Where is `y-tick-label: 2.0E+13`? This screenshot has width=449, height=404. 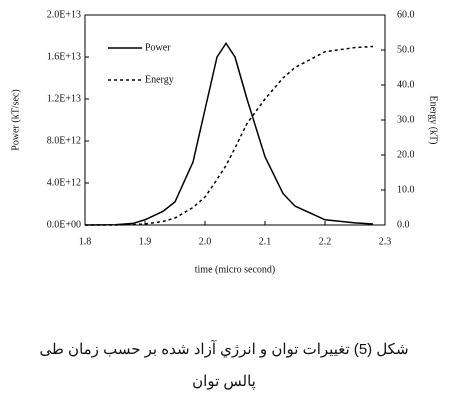 y-tick-label: 2.0E+13 is located at coordinates (64, 14).